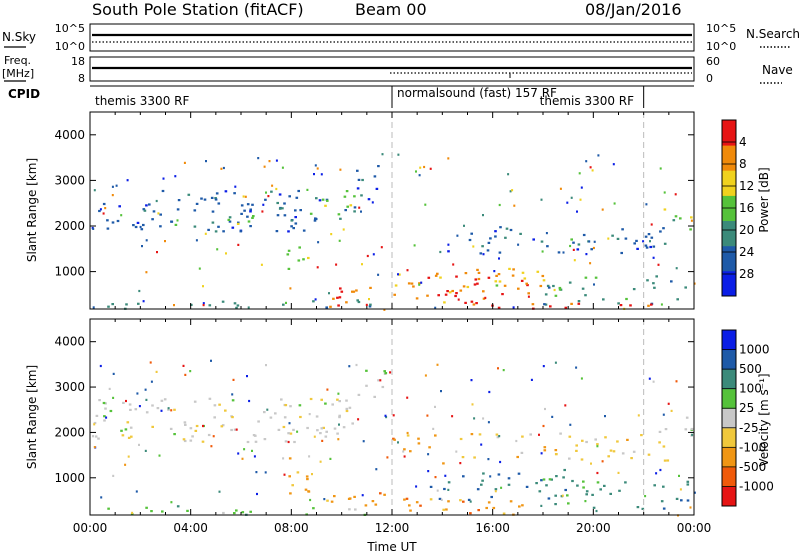 This screenshot has width=800, height=554. What do you see at coordinates (709, 78) in the screenshot?
I see `nave-tick-bottom: 0` at bounding box center [709, 78].